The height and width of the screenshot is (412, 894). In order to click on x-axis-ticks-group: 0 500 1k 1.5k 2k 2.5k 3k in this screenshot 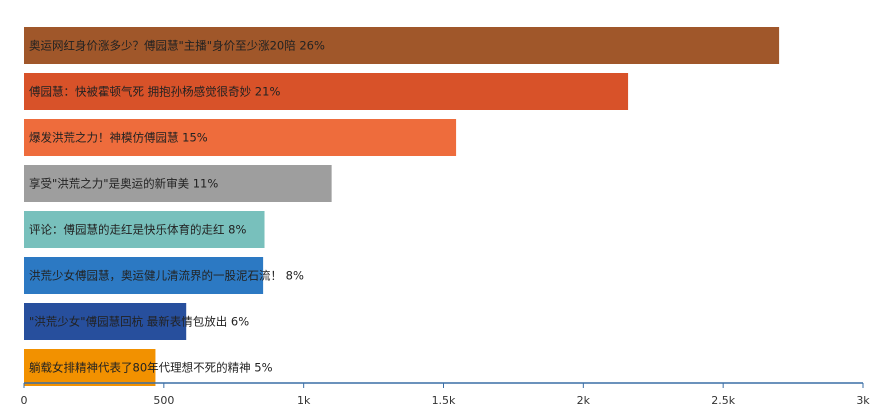, I will do `click(445, 395)`.